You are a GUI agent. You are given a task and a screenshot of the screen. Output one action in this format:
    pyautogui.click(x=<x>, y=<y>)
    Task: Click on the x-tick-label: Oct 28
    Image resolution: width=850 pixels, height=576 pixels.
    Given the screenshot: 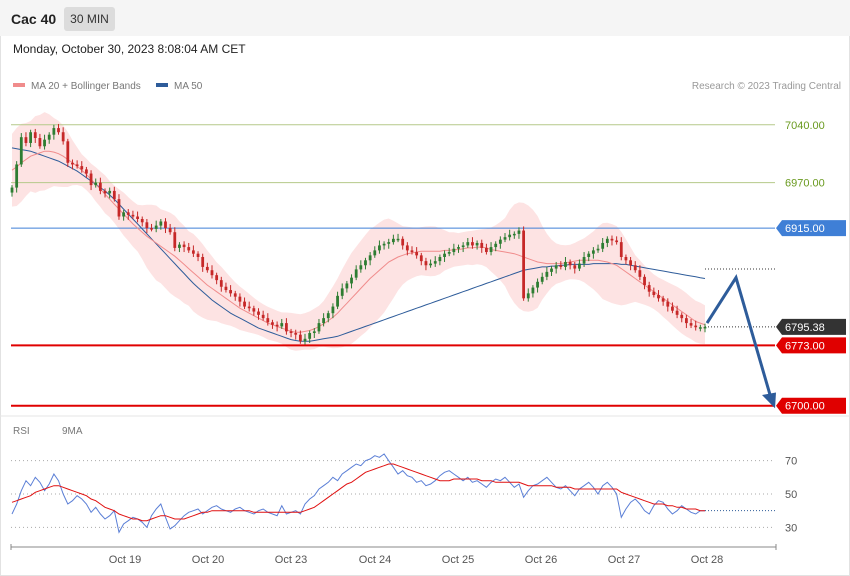 What is the action you would take?
    pyautogui.click(x=707, y=560)
    